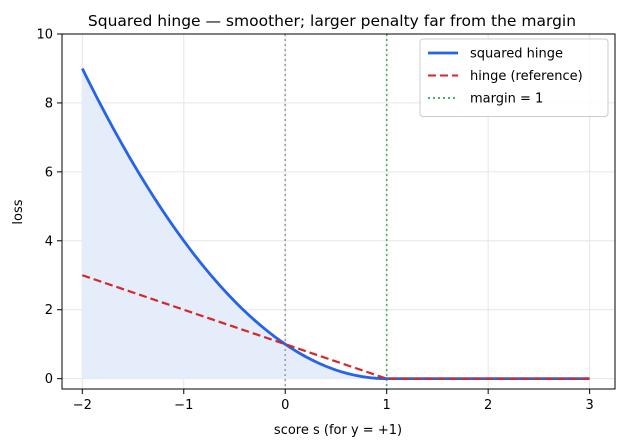  I want to click on x-tick-label-3: 1, so click(387, 405).